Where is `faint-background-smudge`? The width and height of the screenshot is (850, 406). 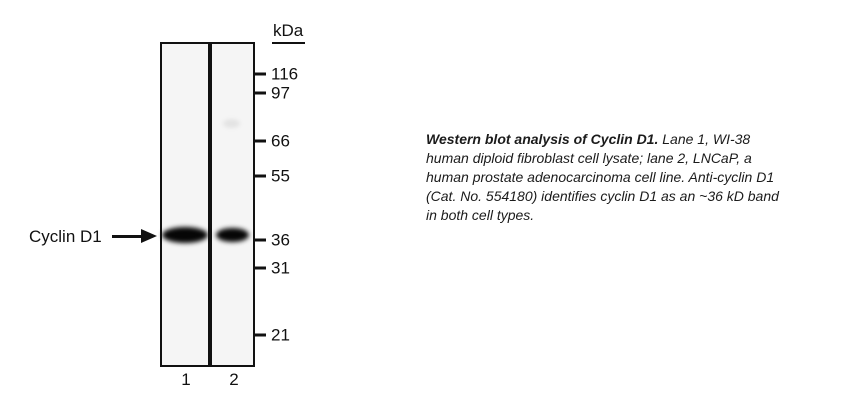
faint-background-smudge is located at coordinates (231, 123).